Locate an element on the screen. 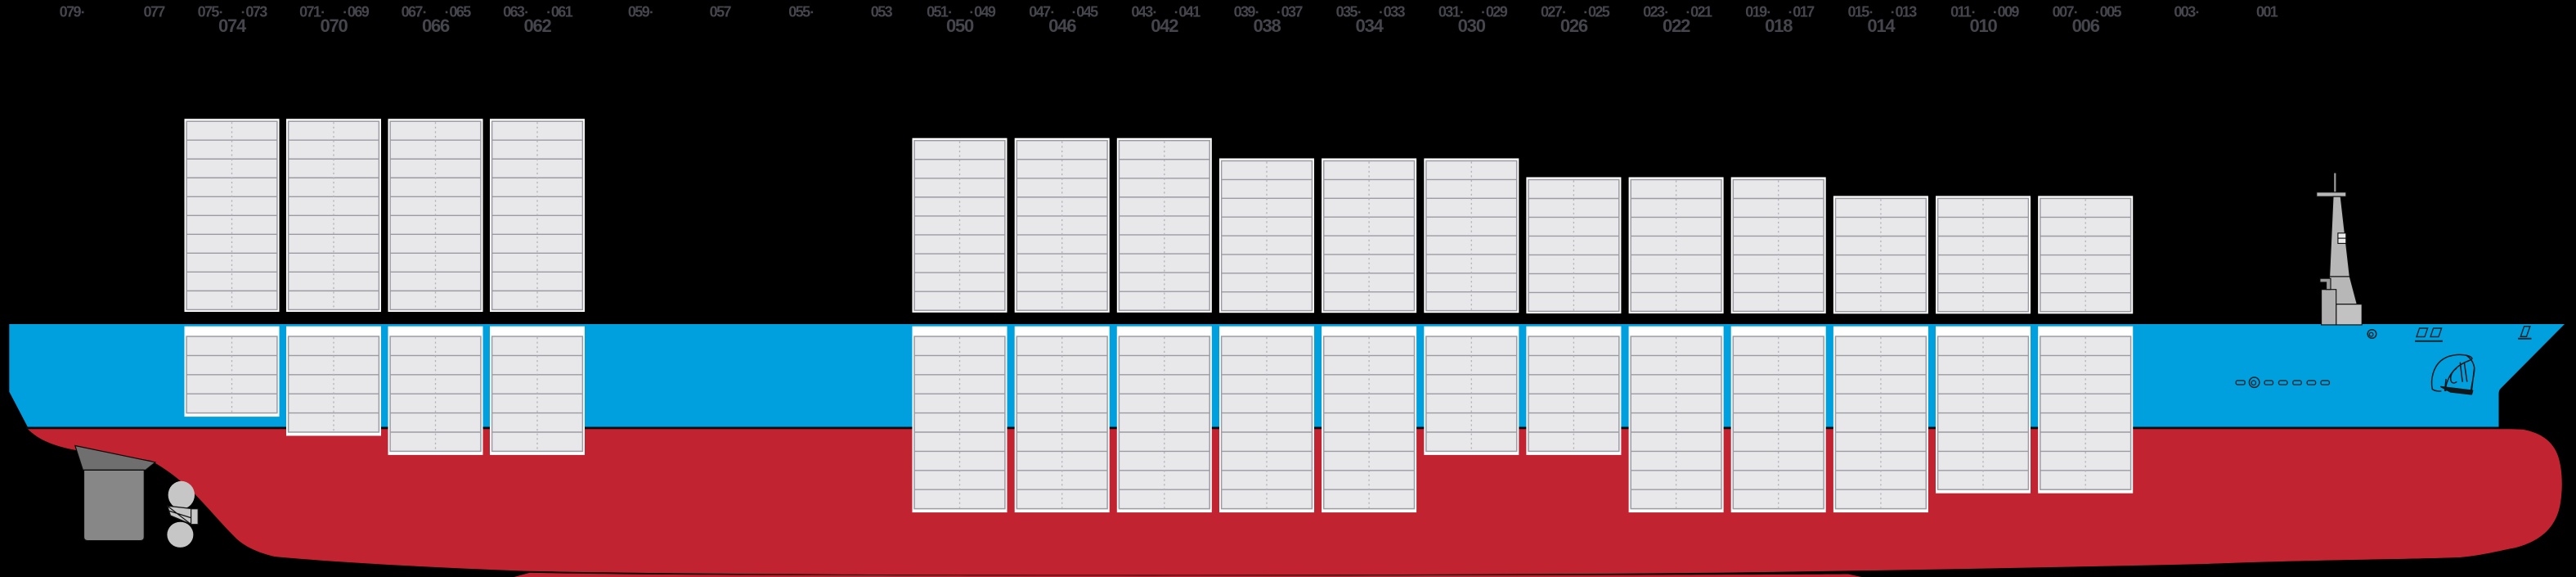 The height and width of the screenshot is (577, 2576). svg-text: 065 is located at coordinates (460, 12).